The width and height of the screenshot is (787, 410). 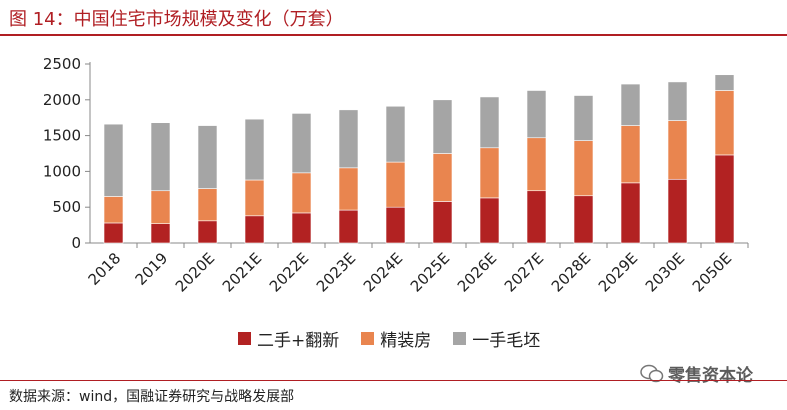 I want to click on legend-label-rough: 一手毛坯, so click(x=506, y=340).